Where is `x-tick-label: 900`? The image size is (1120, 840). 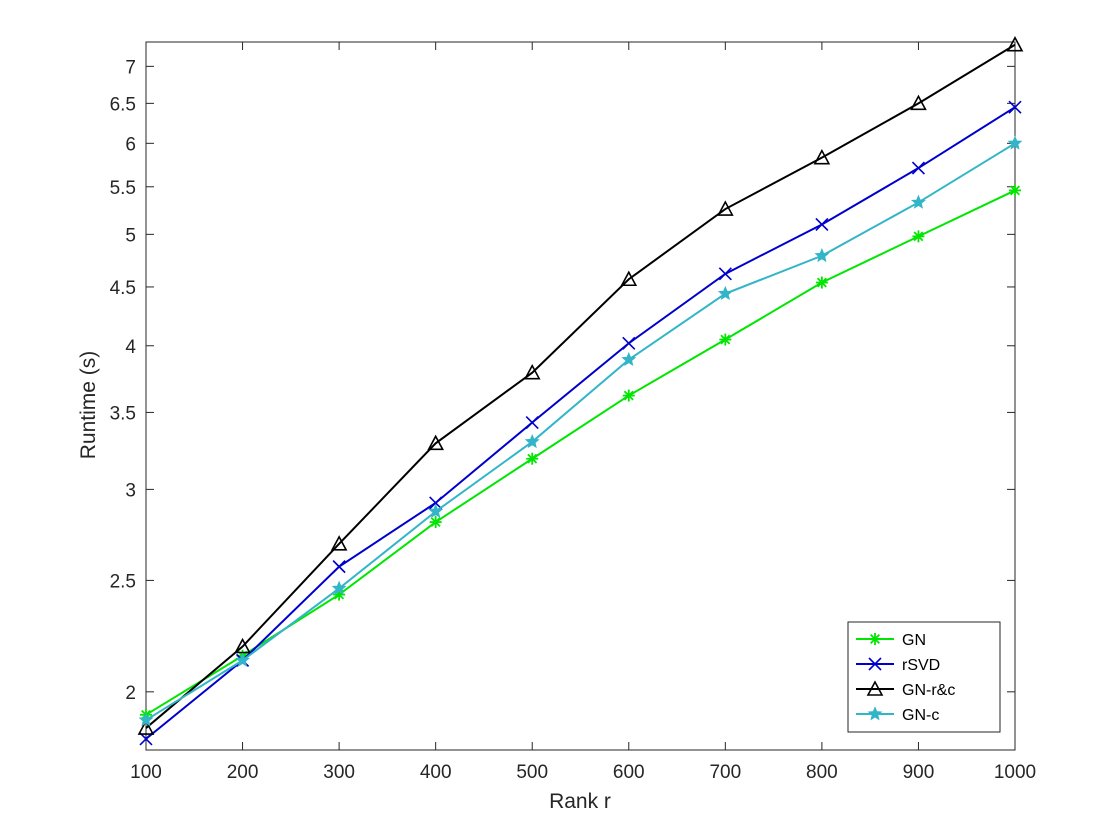
x-tick-label: 900 is located at coordinates (919, 772).